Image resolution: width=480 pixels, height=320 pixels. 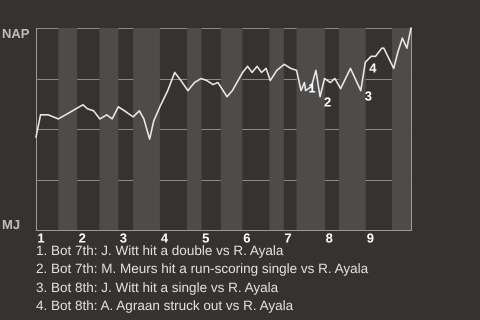 I want to click on x-tick-label: 3, so click(x=123, y=238).